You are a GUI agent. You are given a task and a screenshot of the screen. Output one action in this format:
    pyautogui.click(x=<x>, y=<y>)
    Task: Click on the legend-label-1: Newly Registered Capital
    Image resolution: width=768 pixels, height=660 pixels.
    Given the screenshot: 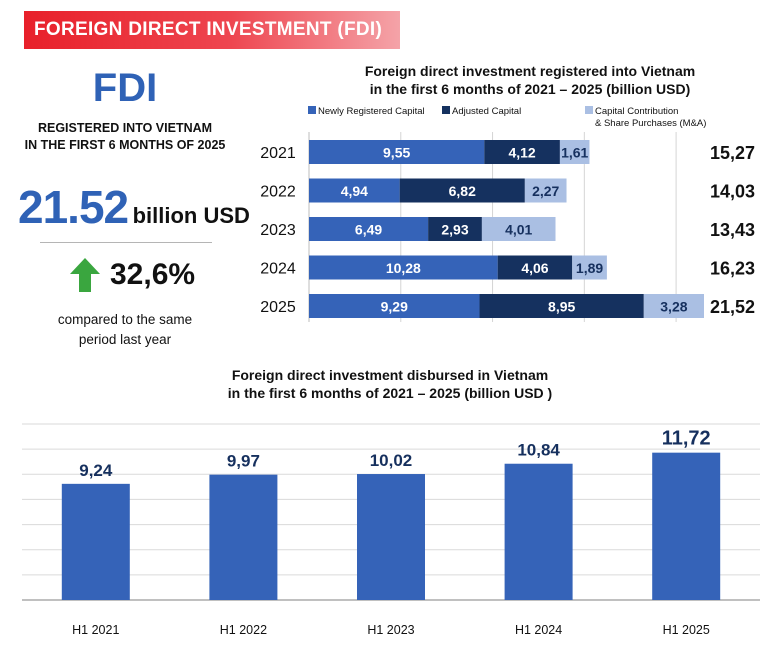 What is the action you would take?
    pyautogui.click(x=371, y=111)
    